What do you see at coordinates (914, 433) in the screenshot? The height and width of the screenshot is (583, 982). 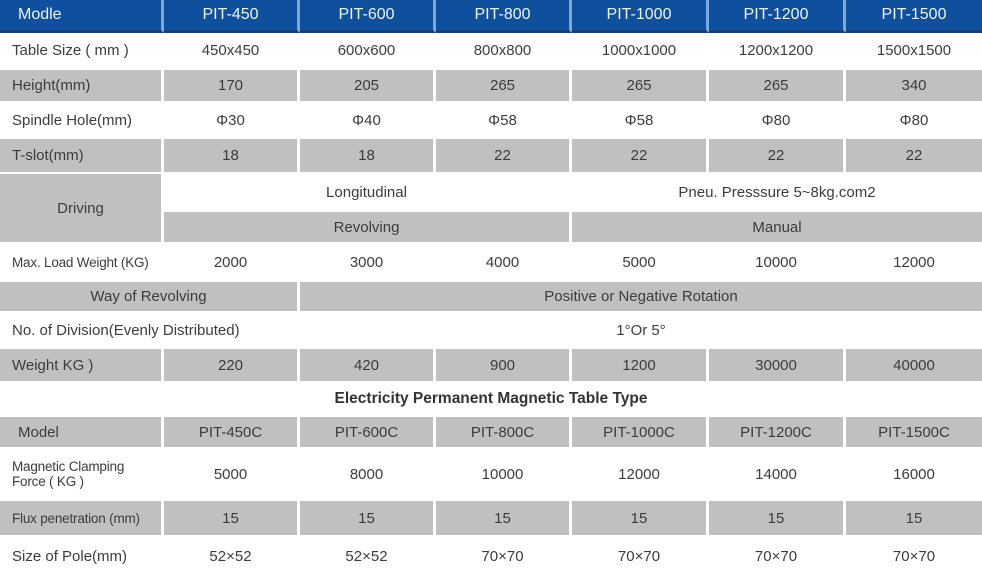 I see `magnetic-header-cell: PIT-1500C` at bounding box center [914, 433].